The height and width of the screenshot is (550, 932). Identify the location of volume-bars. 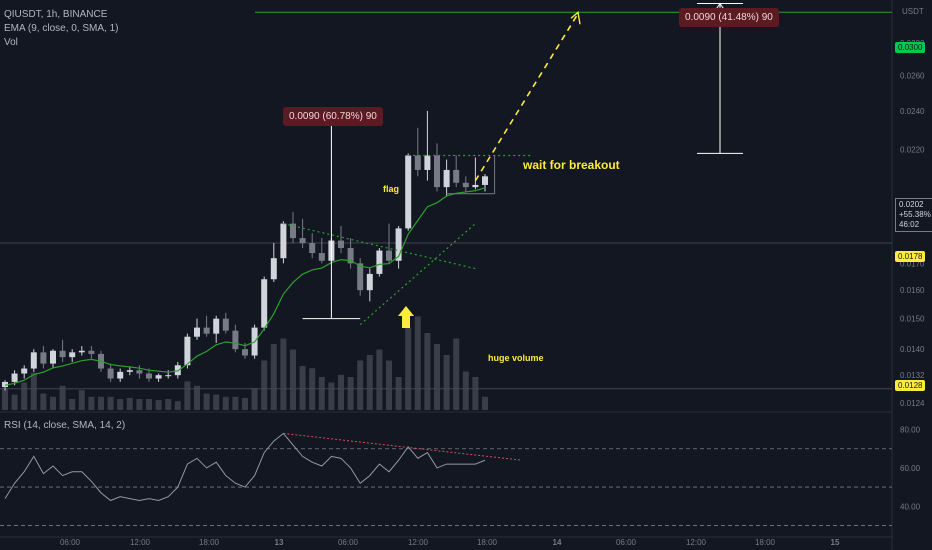
(245, 363).